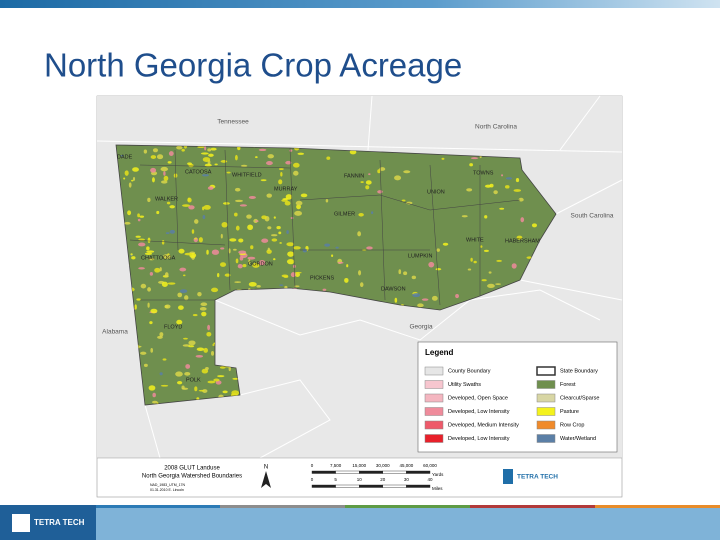 The height and width of the screenshot is (540, 720). Describe the element at coordinates (393, 289) in the screenshot. I see `county-label: DAWSON` at that location.